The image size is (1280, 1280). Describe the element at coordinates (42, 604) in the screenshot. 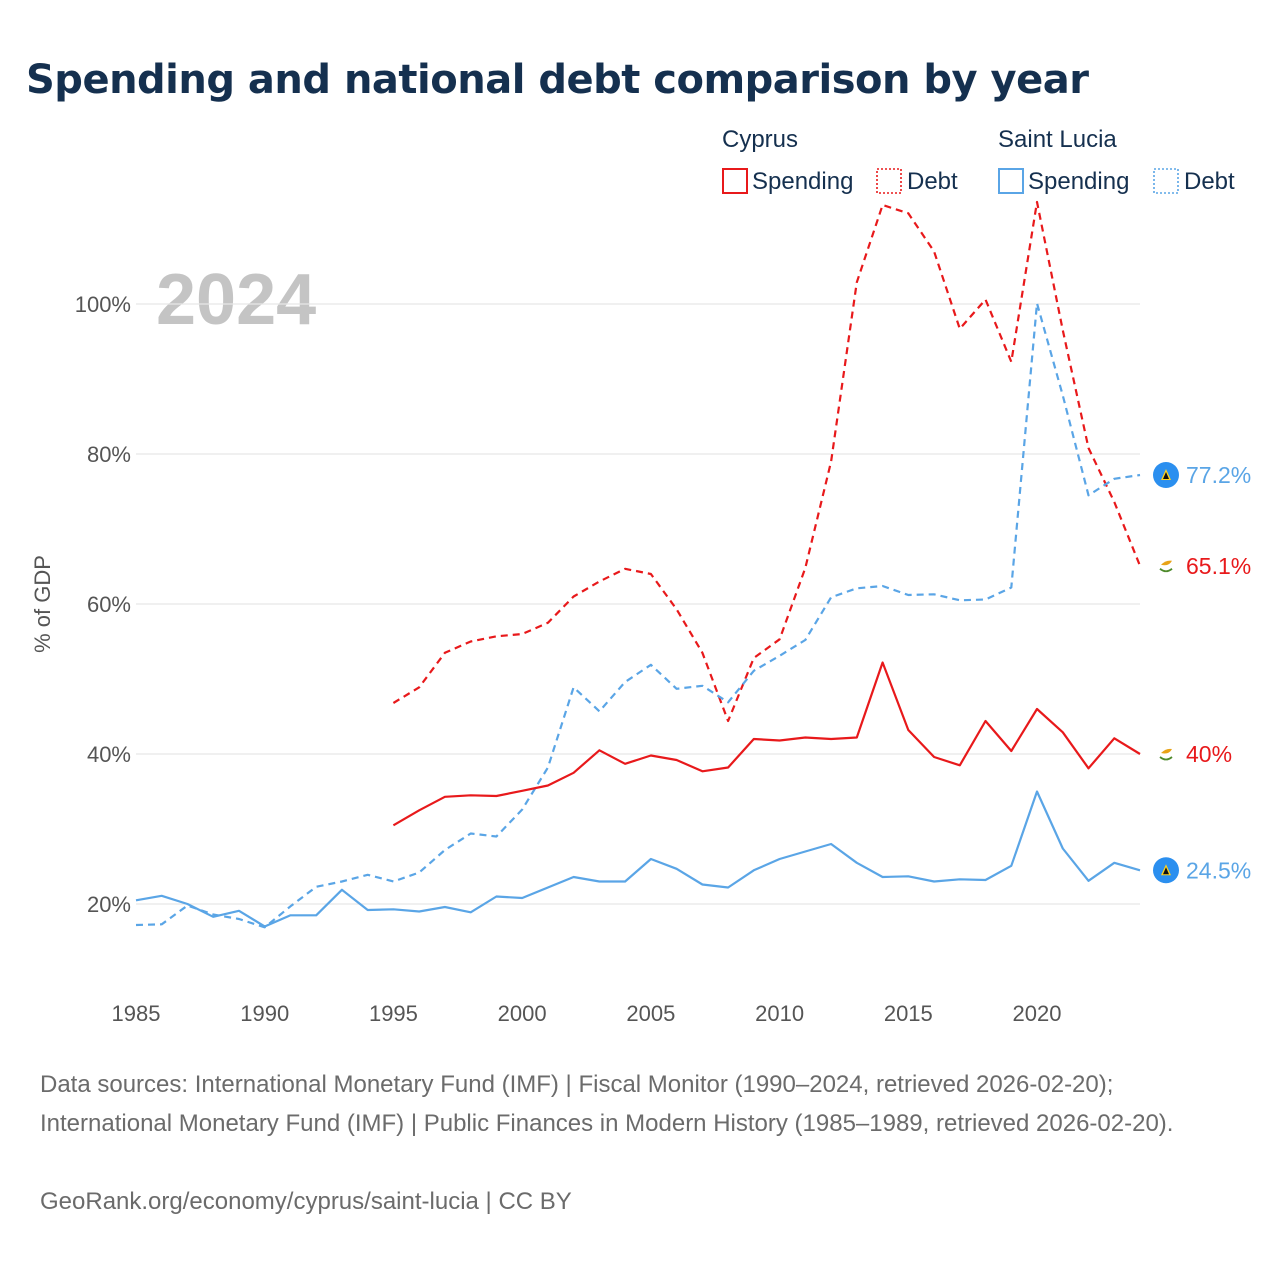

I see `y-axis-label: % of GDP` at that location.